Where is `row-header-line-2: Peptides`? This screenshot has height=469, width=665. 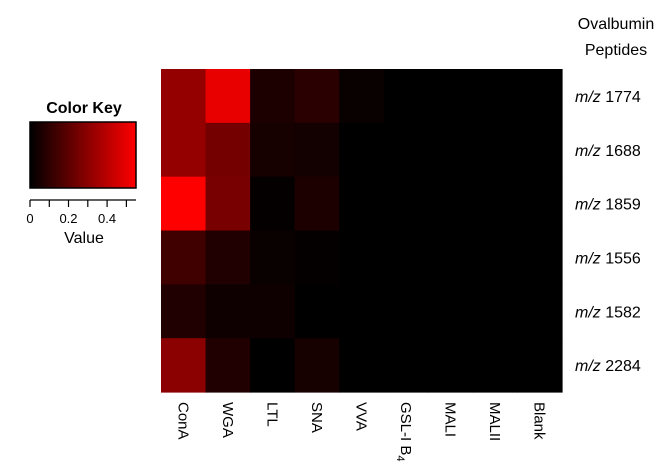
row-header-line-2: Peptides is located at coordinates (616, 50).